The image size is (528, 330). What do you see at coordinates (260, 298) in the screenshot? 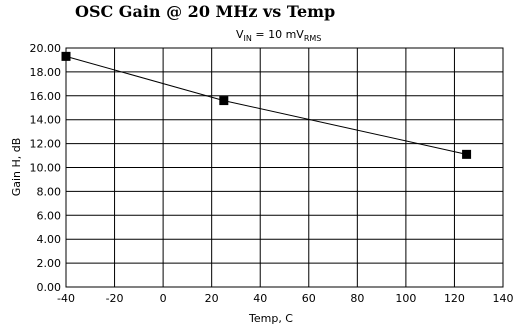
I see `x-tick-label: 40` at bounding box center [260, 298].